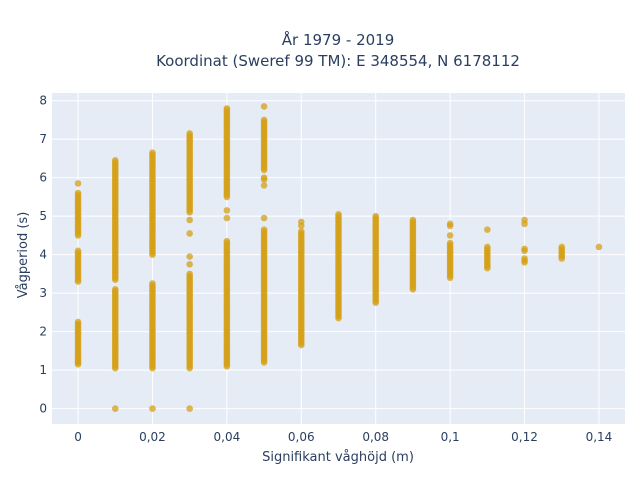 Image resolution: width=640 pixels, height=484 pixels. Describe the element at coordinates (375, 437) in the screenshot. I see `x-tick-label: 0,08` at that location.